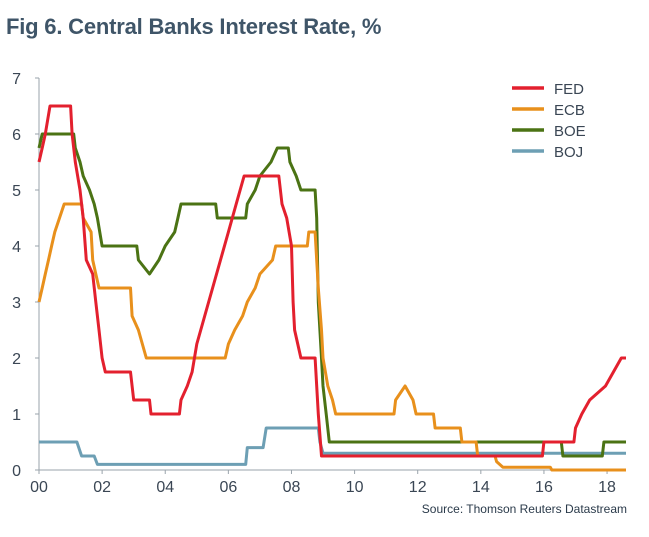  What do you see at coordinates (16, 471) in the screenshot?
I see `y-tick-label: 0` at bounding box center [16, 471].